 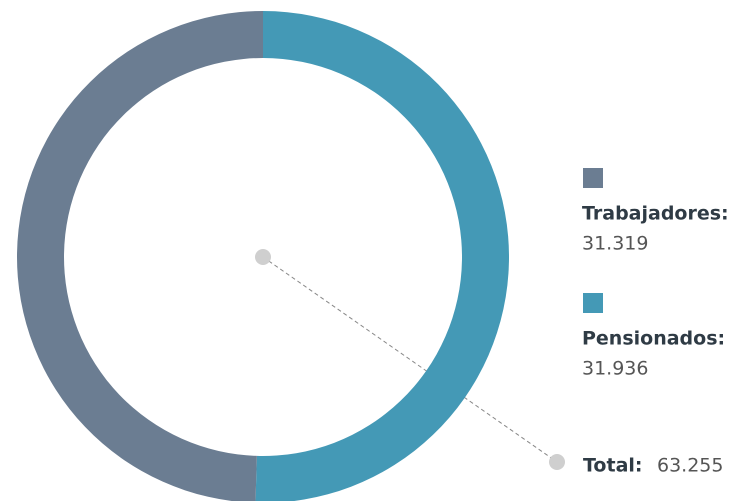 What do you see at coordinates (690, 466) in the screenshot?
I see `total-value: 63.255` at bounding box center [690, 466].